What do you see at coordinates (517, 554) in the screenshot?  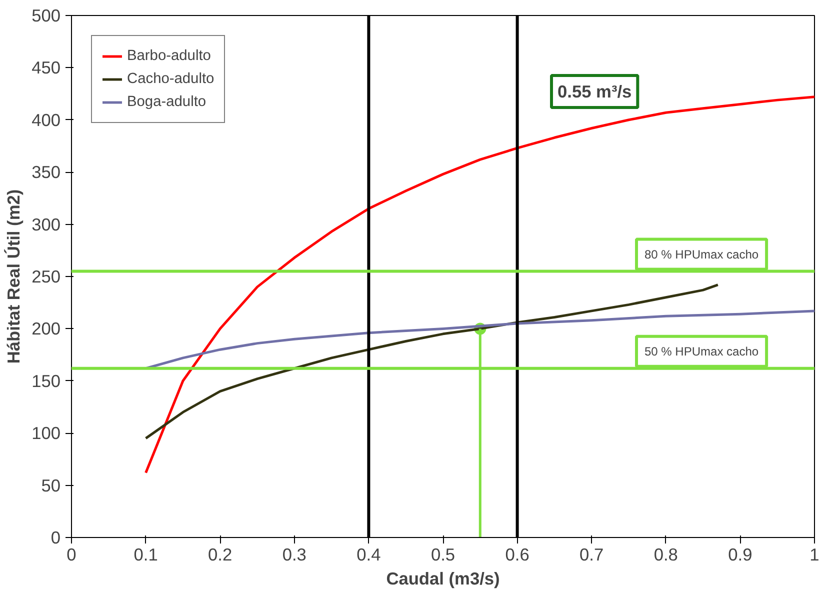 I see `x-tick-label: 0.6` at bounding box center [517, 554].